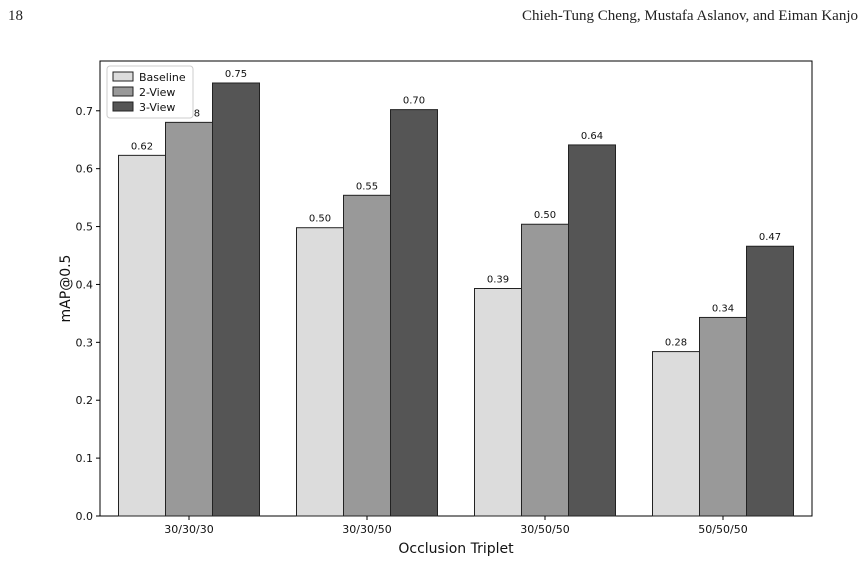  What do you see at coordinates (85, 284) in the screenshot?
I see `y-tick-label: 0.4` at bounding box center [85, 284].